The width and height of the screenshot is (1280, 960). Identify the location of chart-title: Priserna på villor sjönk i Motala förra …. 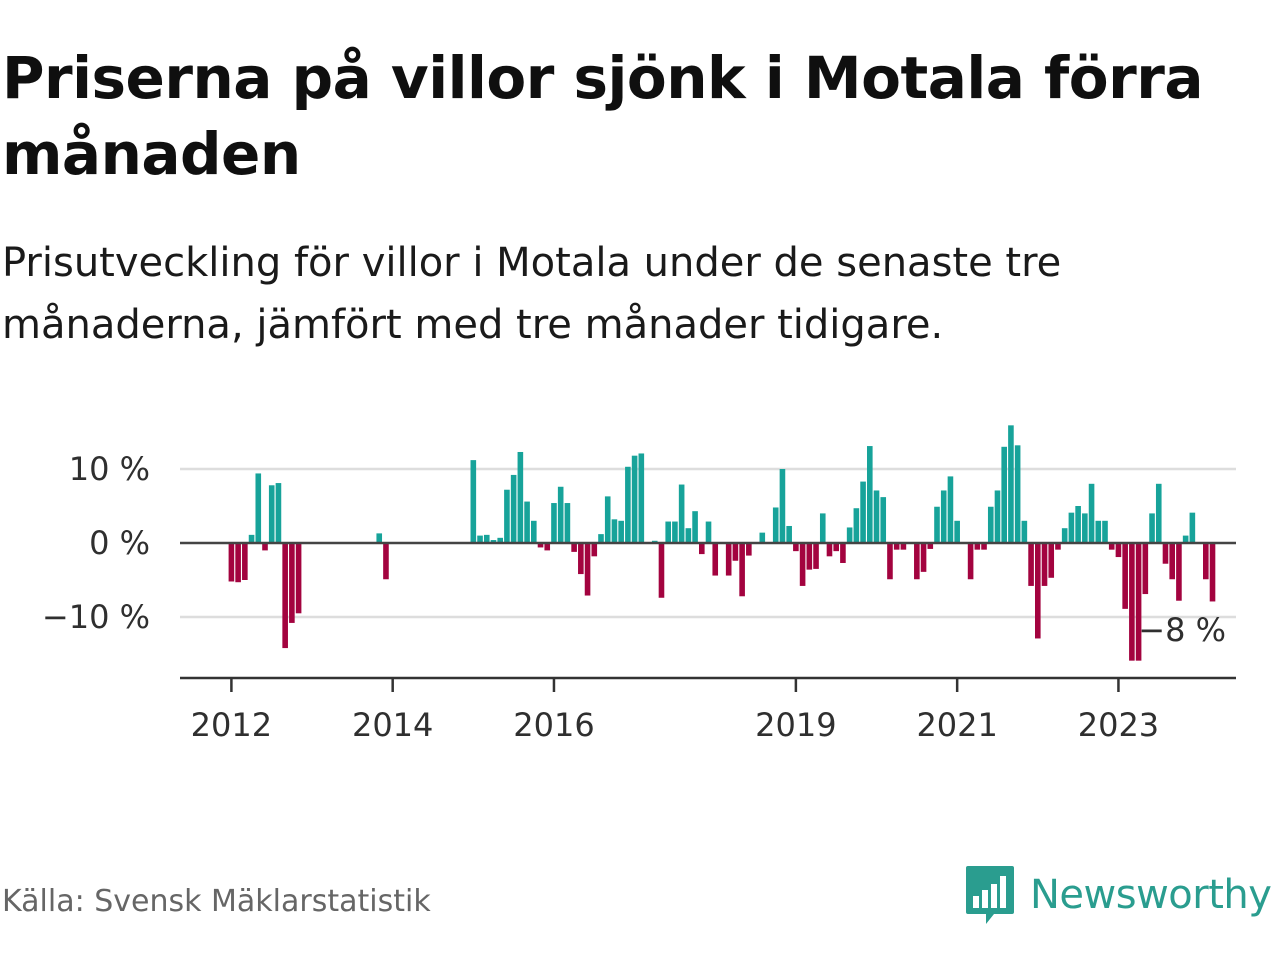
(602, 116).